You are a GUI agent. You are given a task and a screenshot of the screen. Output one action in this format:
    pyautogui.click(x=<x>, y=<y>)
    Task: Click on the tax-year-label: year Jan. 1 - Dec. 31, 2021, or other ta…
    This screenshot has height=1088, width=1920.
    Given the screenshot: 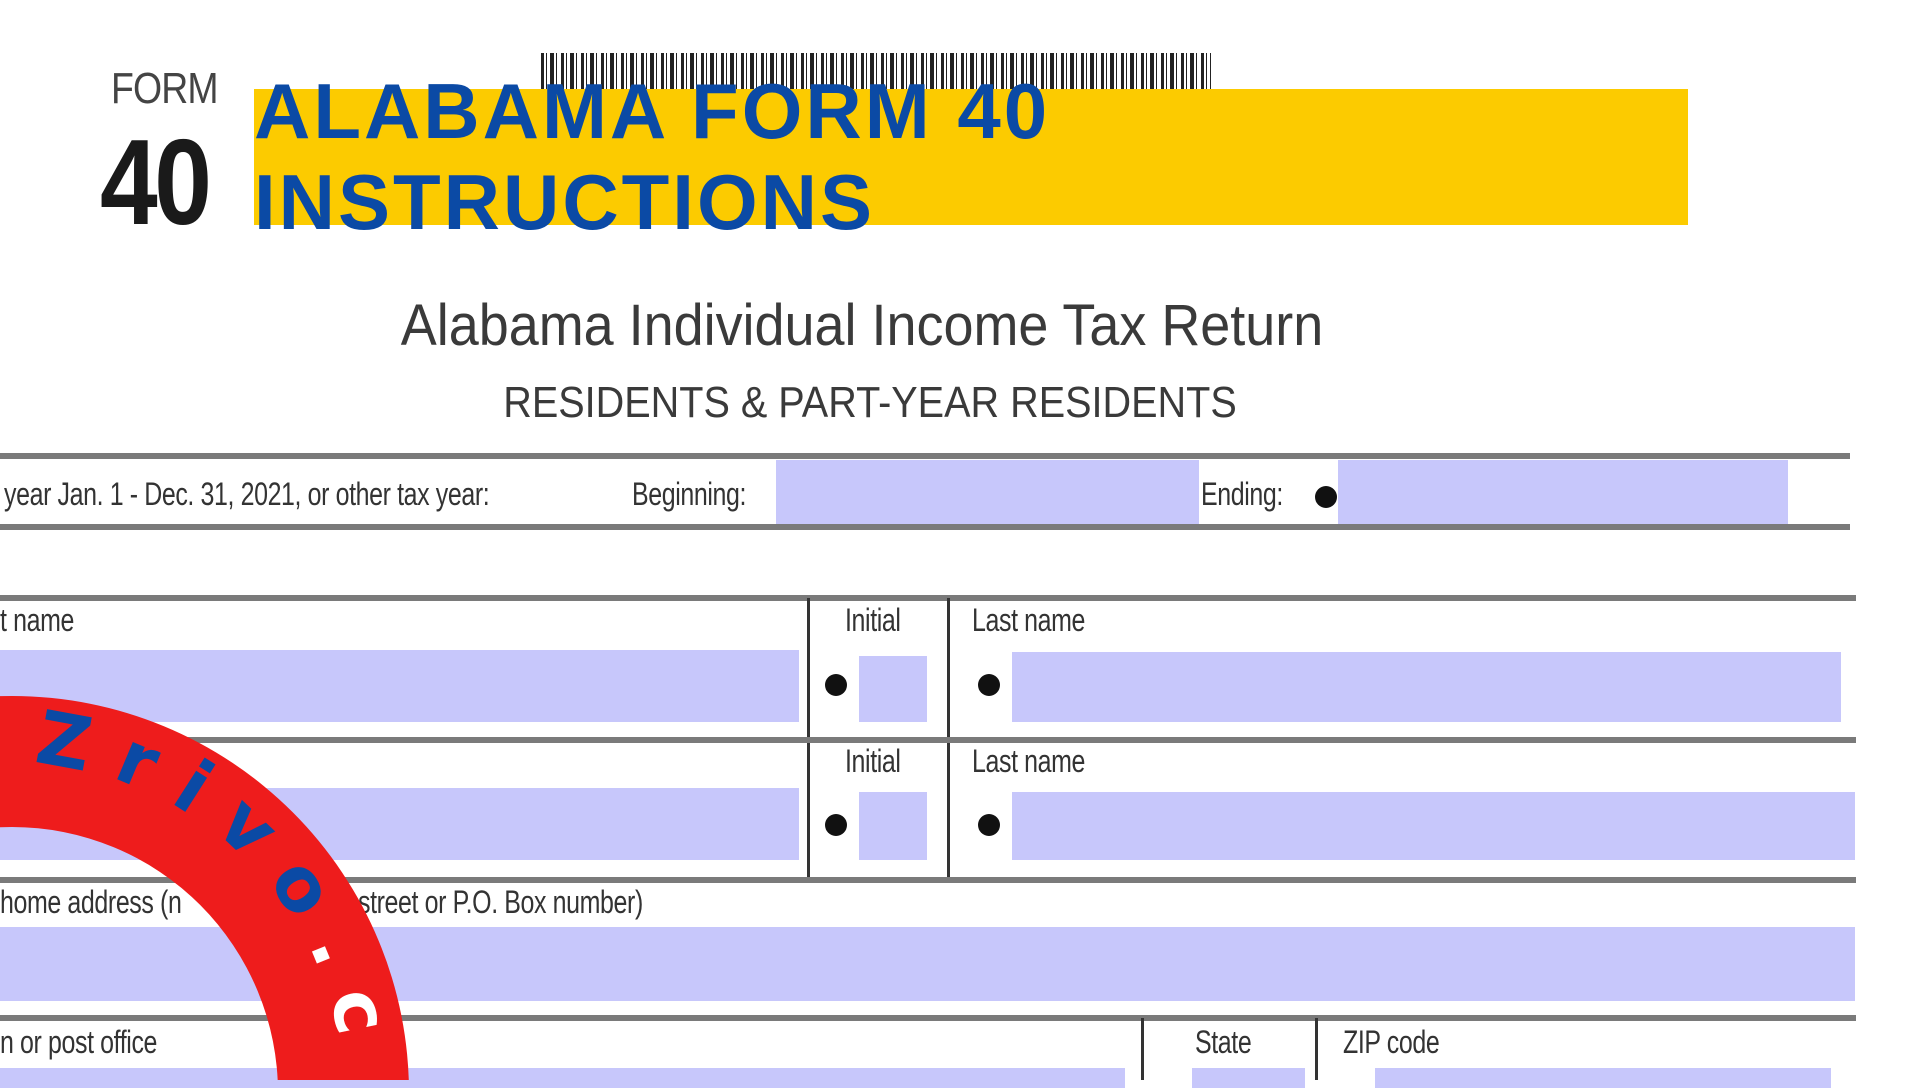 What is the action you would take?
    pyautogui.click(x=247, y=494)
    